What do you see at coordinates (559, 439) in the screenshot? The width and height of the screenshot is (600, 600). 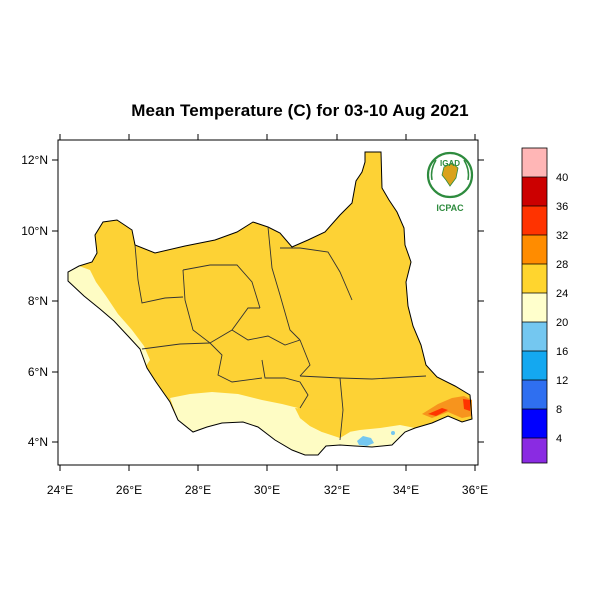 I see `colorbar-label: 4` at bounding box center [559, 439].